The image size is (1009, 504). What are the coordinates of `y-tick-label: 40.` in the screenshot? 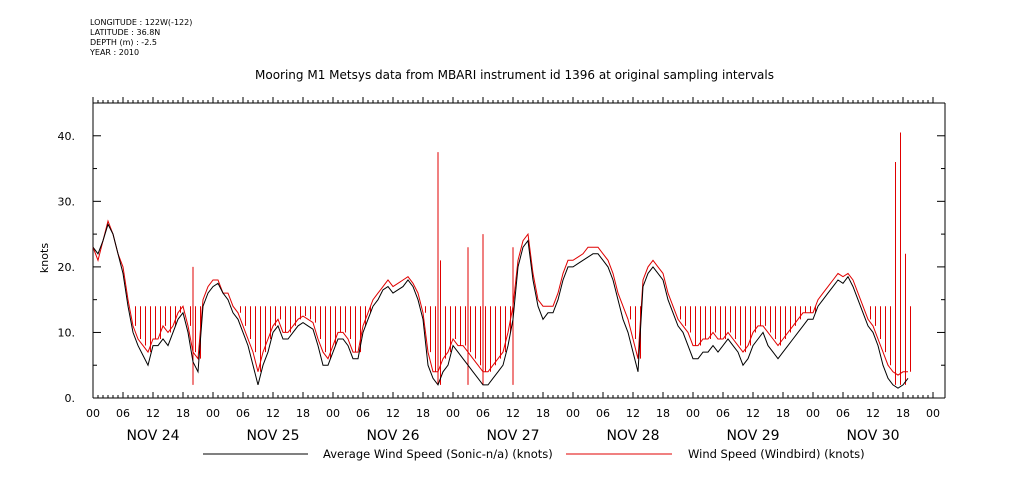 It's located at (67, 136).